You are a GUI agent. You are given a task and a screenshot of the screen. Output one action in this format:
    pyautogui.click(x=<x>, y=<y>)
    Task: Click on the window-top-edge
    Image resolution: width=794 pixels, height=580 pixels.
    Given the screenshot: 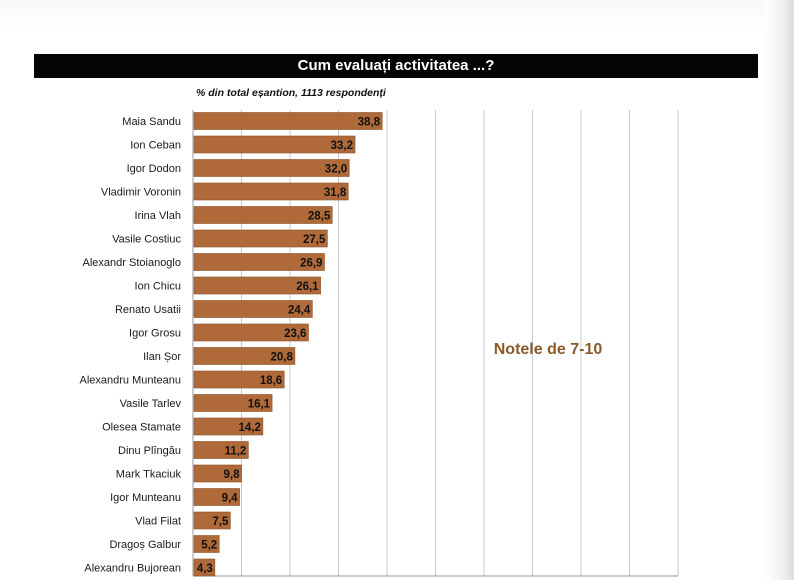 What is the action you would take?
    pyautogui.click(x=397, y=15)
    